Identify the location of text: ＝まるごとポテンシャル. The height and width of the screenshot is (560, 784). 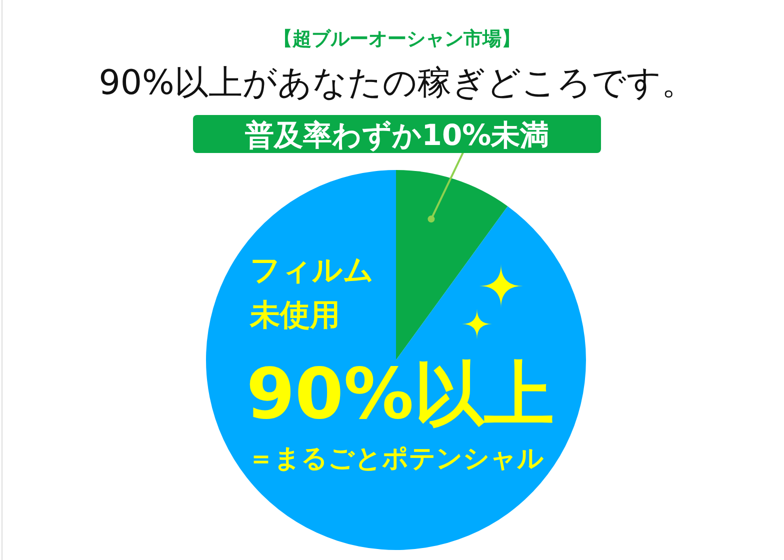
(396, 459).